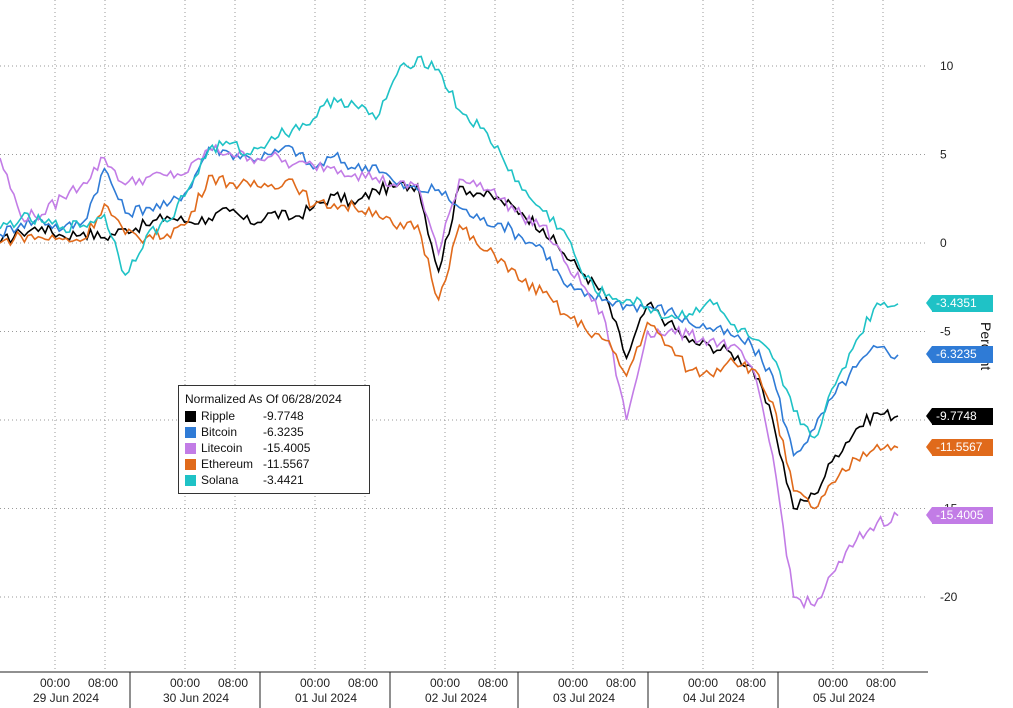 This screenshot has height=708, width=1013. I want to click on legend-item-solana: Solana -3.4421, so click(274, 480).